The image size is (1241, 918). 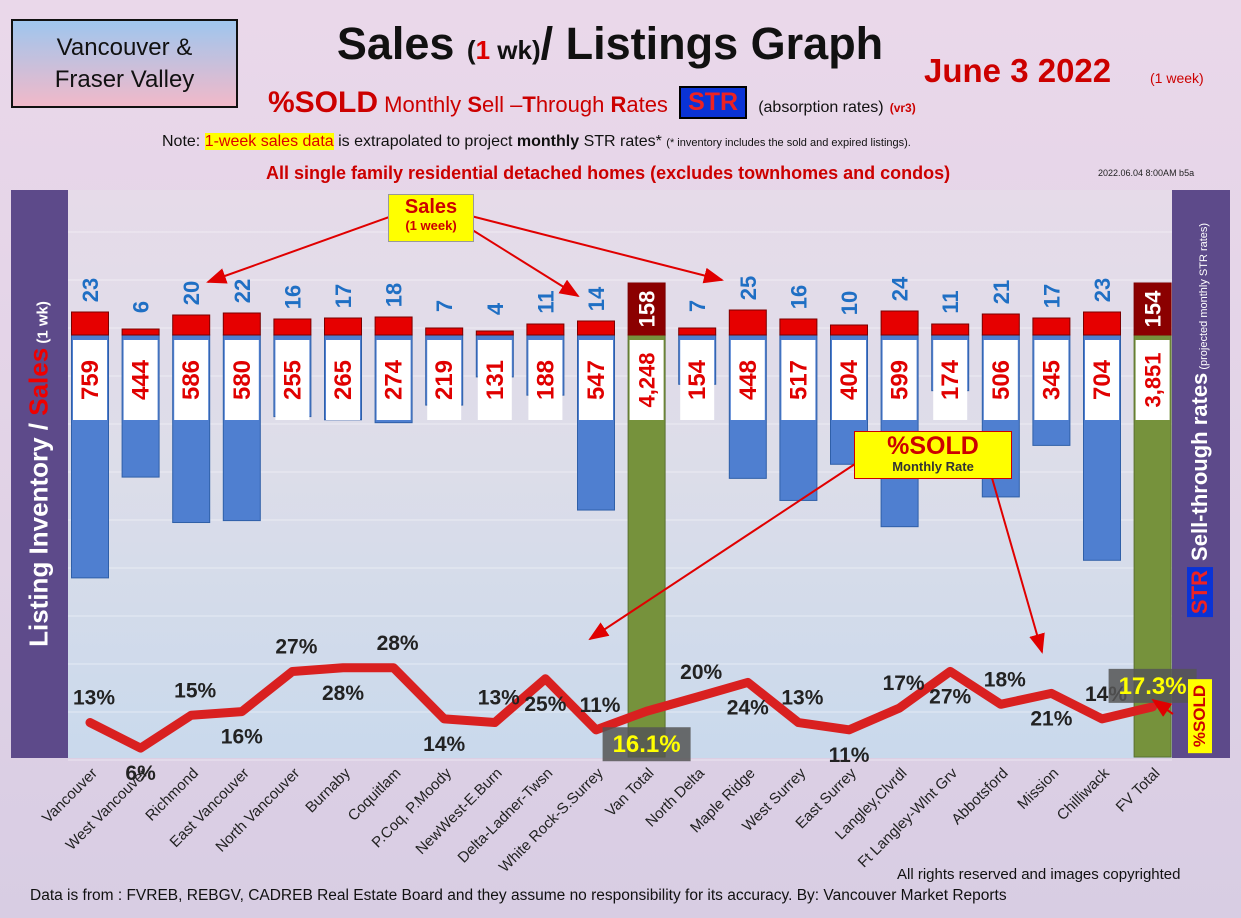 I want to click on sales-label: 20, so click(x=191, y=293).